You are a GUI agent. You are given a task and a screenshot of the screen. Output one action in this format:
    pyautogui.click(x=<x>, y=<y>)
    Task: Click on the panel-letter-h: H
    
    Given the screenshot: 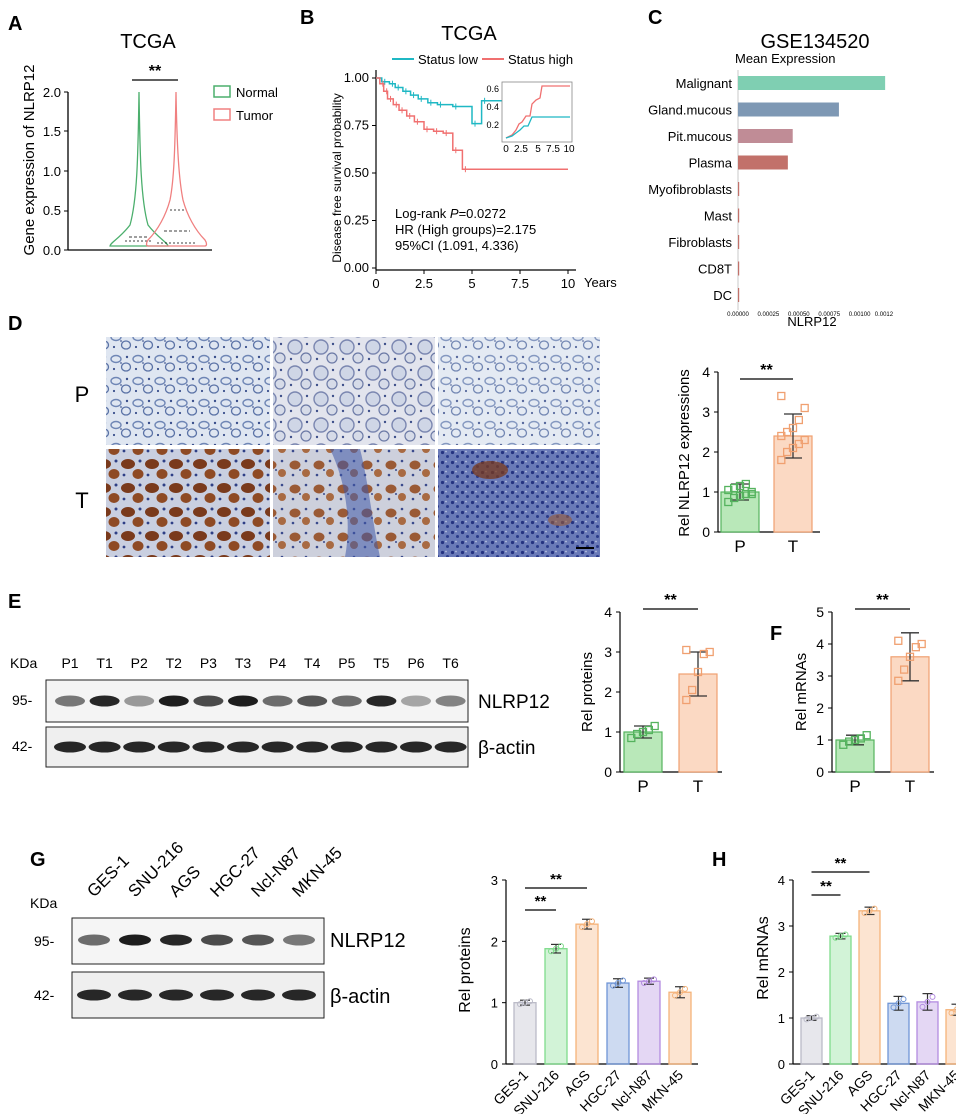 What is the action you would take?
    pyautogui.click(x=719, y=860)
    